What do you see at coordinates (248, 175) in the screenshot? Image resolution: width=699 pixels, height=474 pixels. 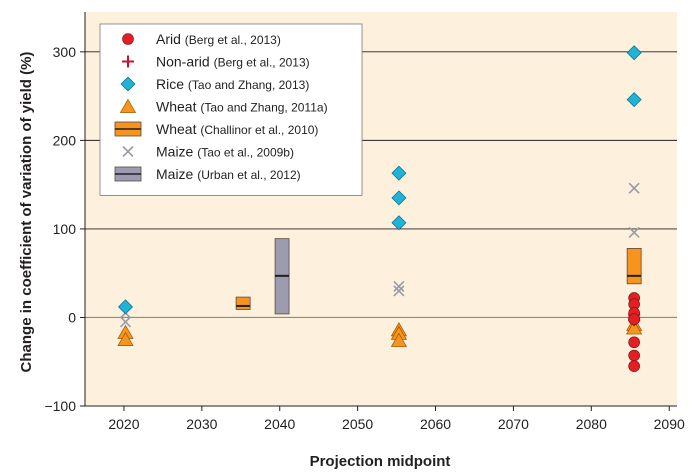 I see `legend-citation: (Urban et al., 2012)` at bounding box center [248, 175].